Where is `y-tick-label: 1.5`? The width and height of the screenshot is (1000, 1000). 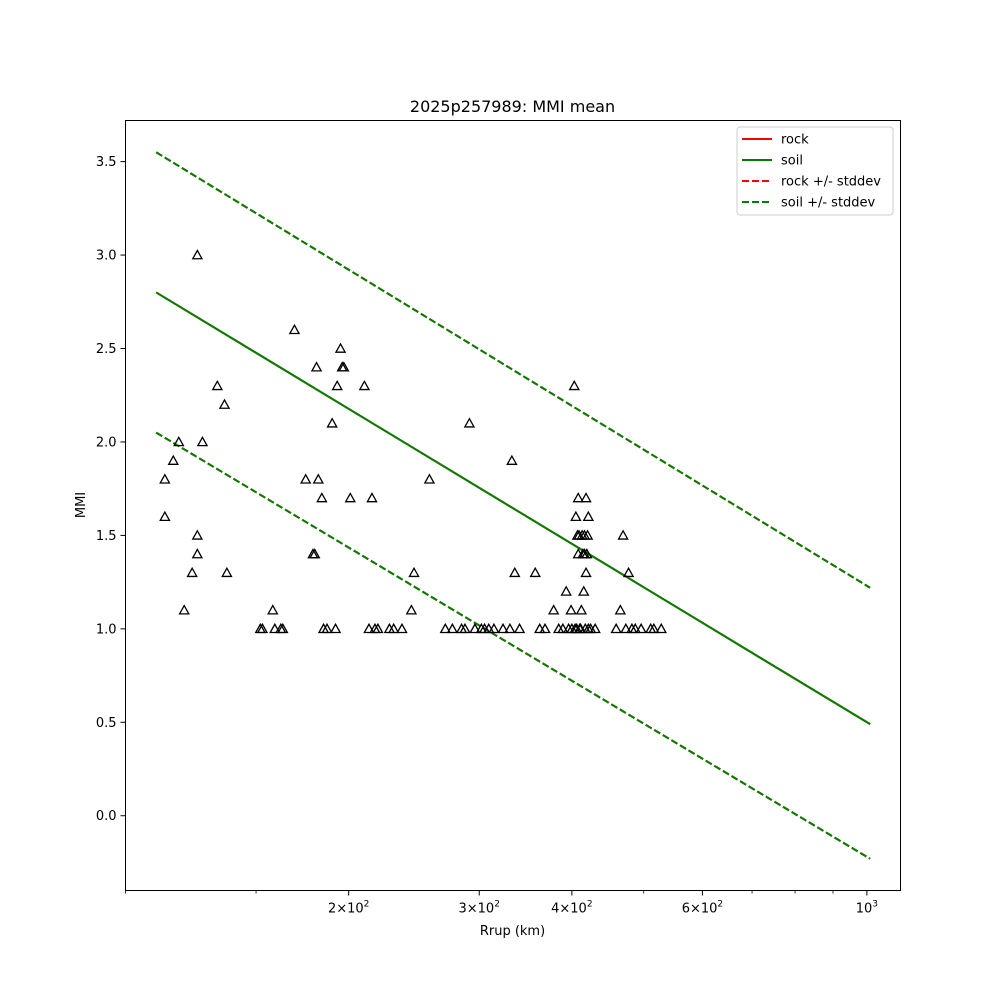
y-tick-label: 1.5 is located at coordinates (106, 536).